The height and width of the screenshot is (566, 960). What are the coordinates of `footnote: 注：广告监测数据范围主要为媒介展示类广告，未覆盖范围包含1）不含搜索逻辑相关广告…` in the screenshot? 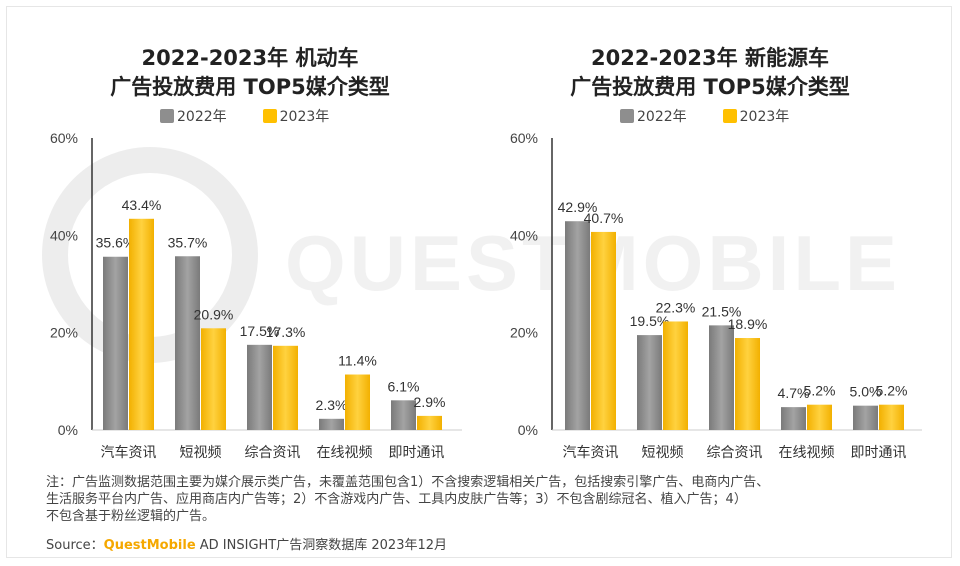 It's located at (496, 499).